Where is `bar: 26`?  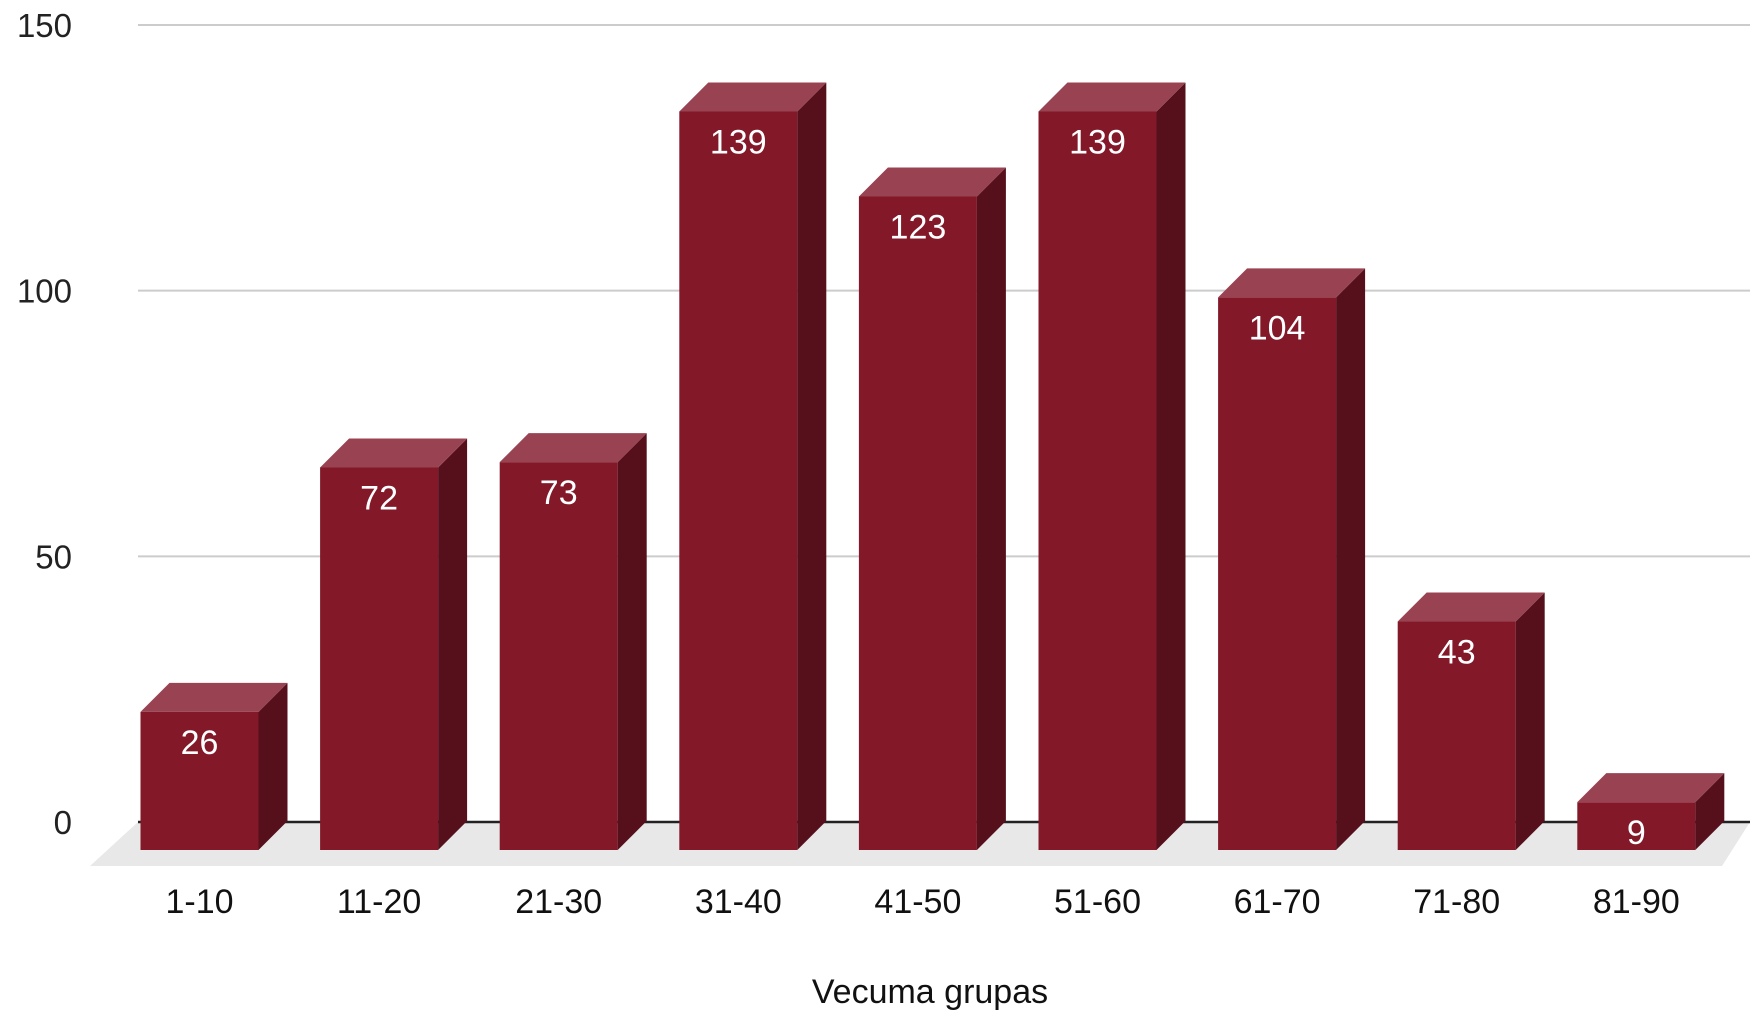
bar: 26 is located at coordinates (214, 766).